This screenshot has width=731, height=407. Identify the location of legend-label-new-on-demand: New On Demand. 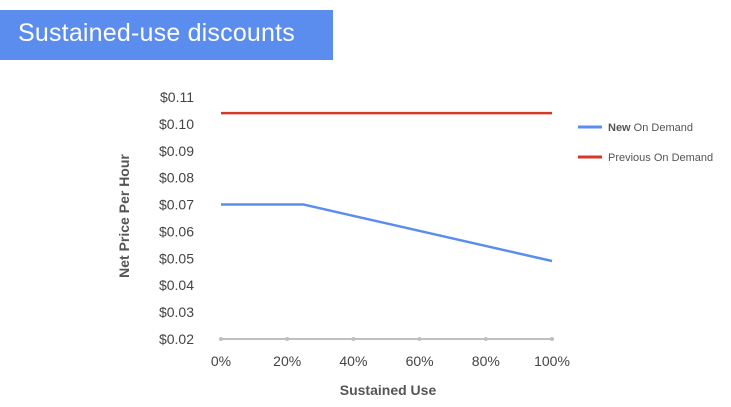
(650, 128).